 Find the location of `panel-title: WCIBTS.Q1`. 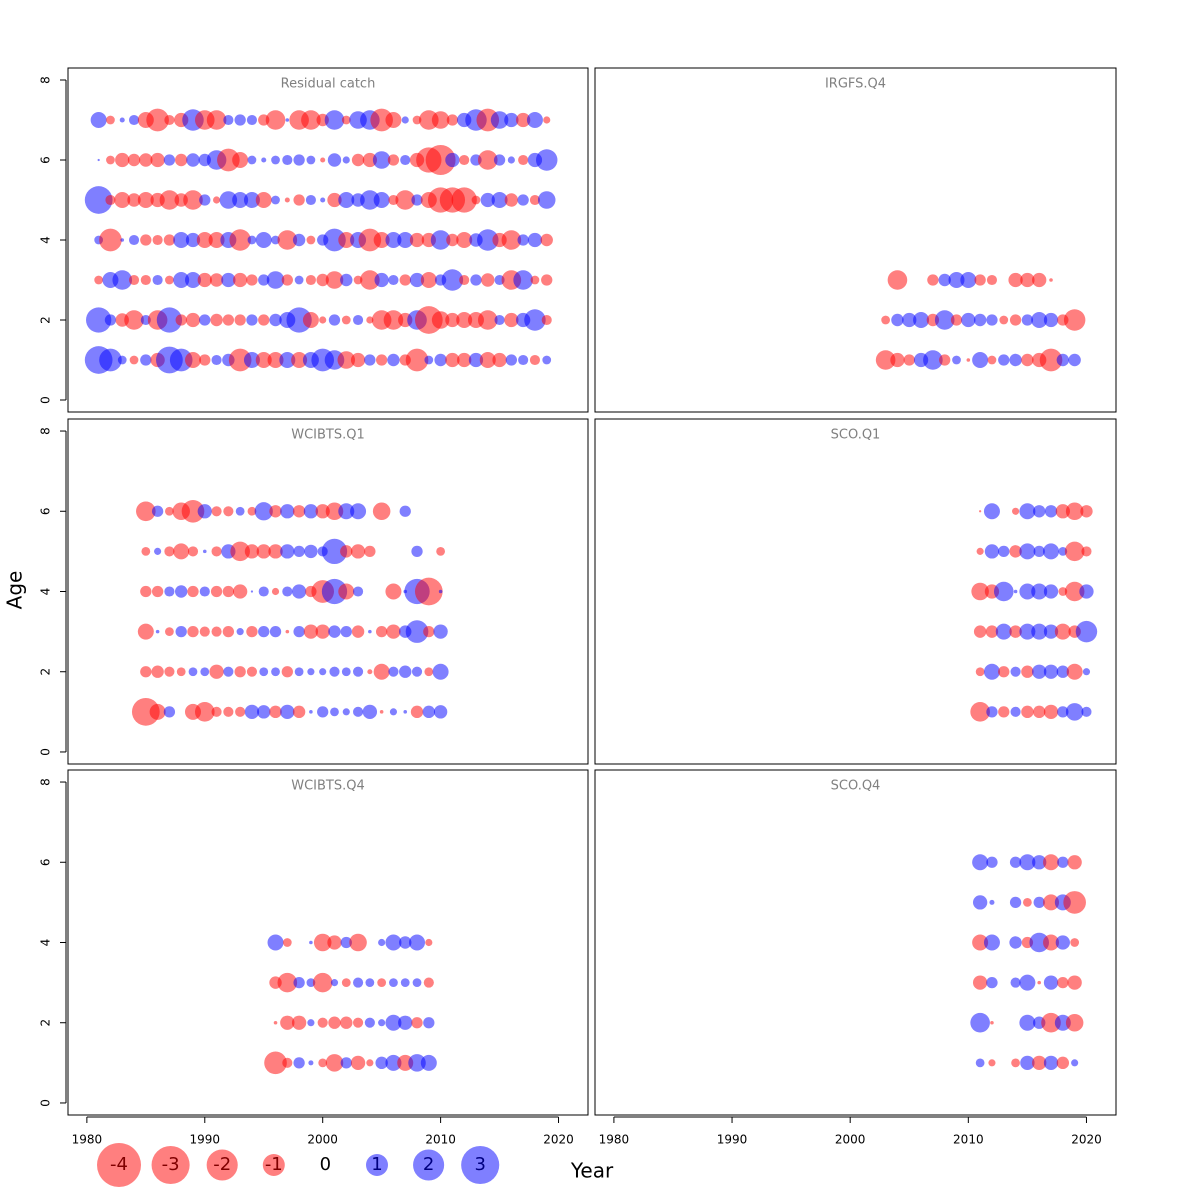

panel-title: WCIBTS.Q1 is located at coordinates (328, 435).